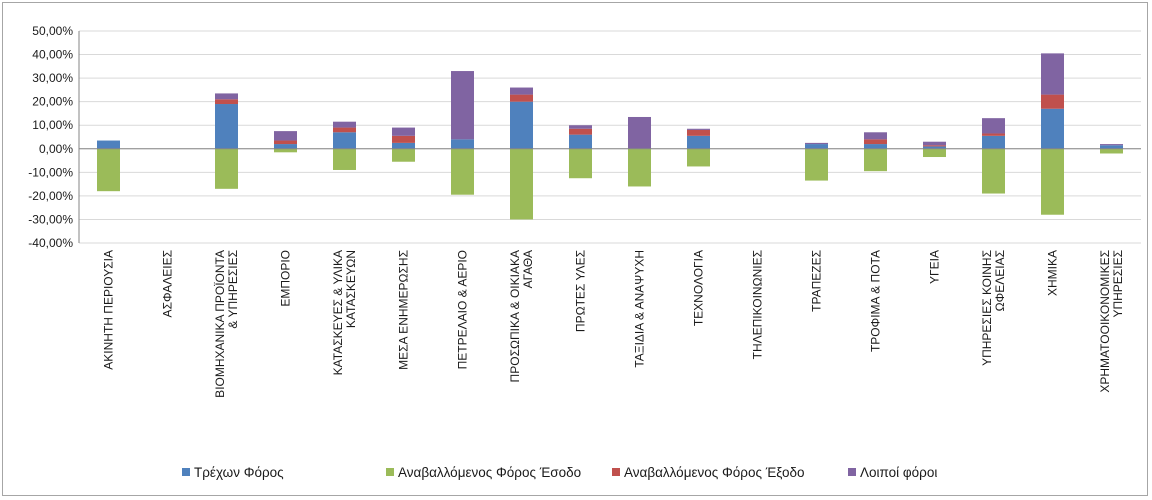 The height and width of the screenshot is (500, 1152). What do you see at coordinates (56, 149) in the screenshot?
I see `y-tick-label: 0,00%` at bounding box center [56, 149].